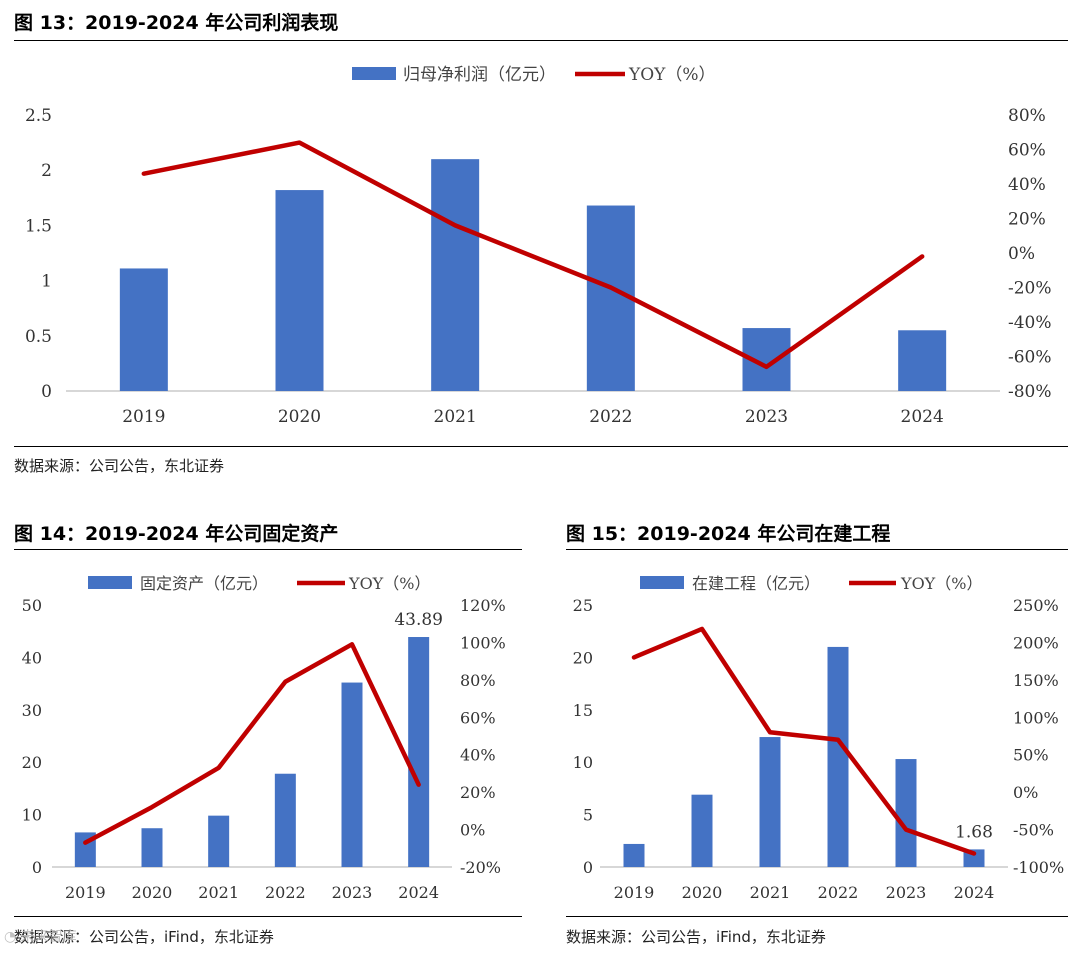 The width and height of the screenshot is (1080, 956). Describe the element at coordinates (1030, 392) in the screenshot. I see `right-axis-tick-label: -80%` at that location.